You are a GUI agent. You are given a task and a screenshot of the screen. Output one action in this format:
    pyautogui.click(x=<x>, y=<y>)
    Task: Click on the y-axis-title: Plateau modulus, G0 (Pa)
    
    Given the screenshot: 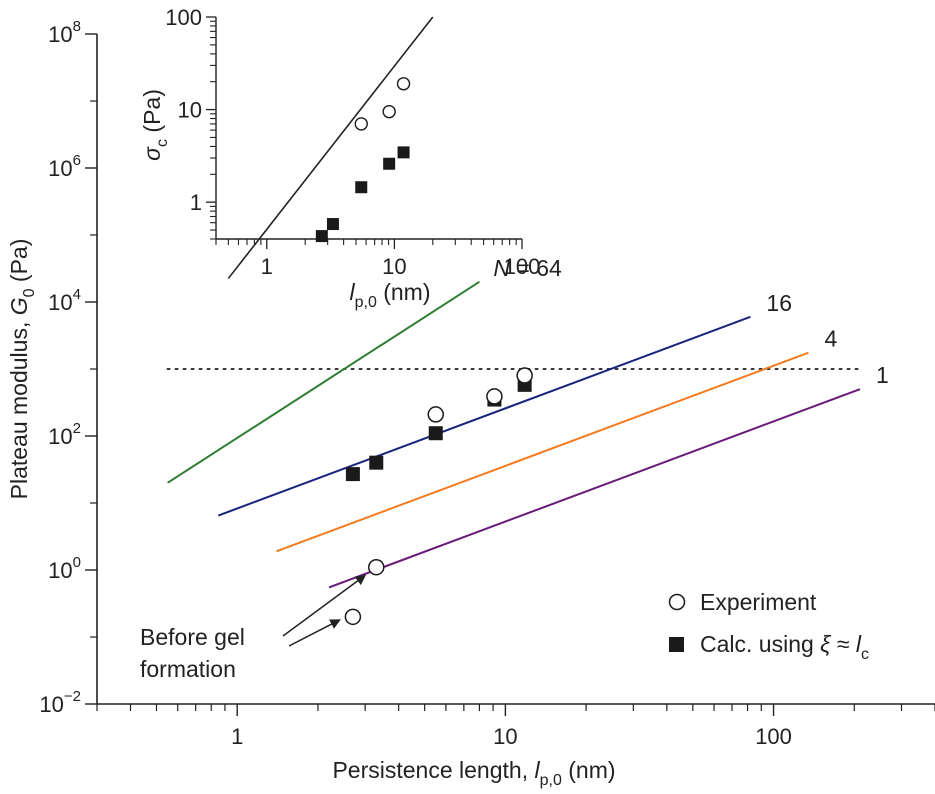 What is the action you would take?
    pyautogui.click(x=22, y=369)
    